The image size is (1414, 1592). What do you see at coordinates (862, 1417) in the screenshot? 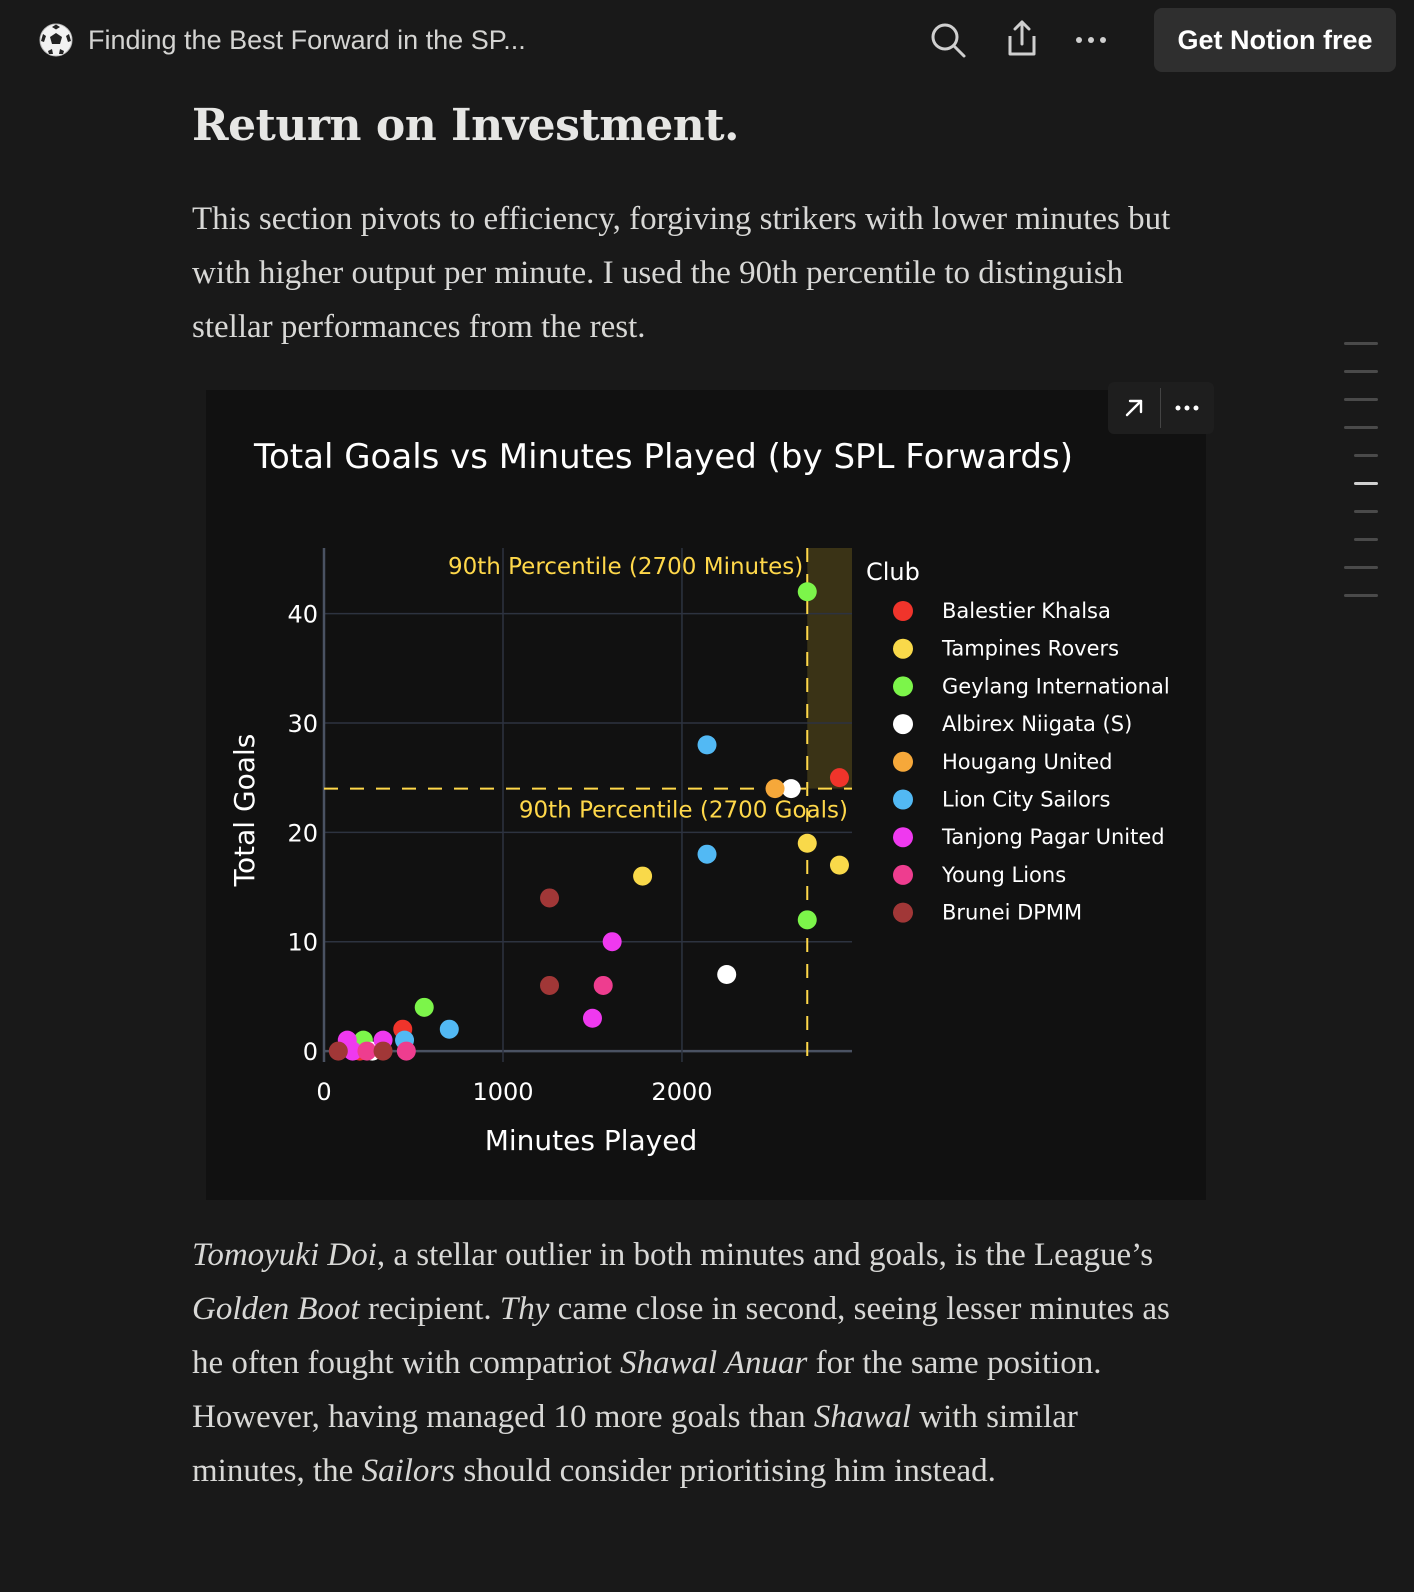
I see `player-name: Shawal` at bounding box center [862, 1417].